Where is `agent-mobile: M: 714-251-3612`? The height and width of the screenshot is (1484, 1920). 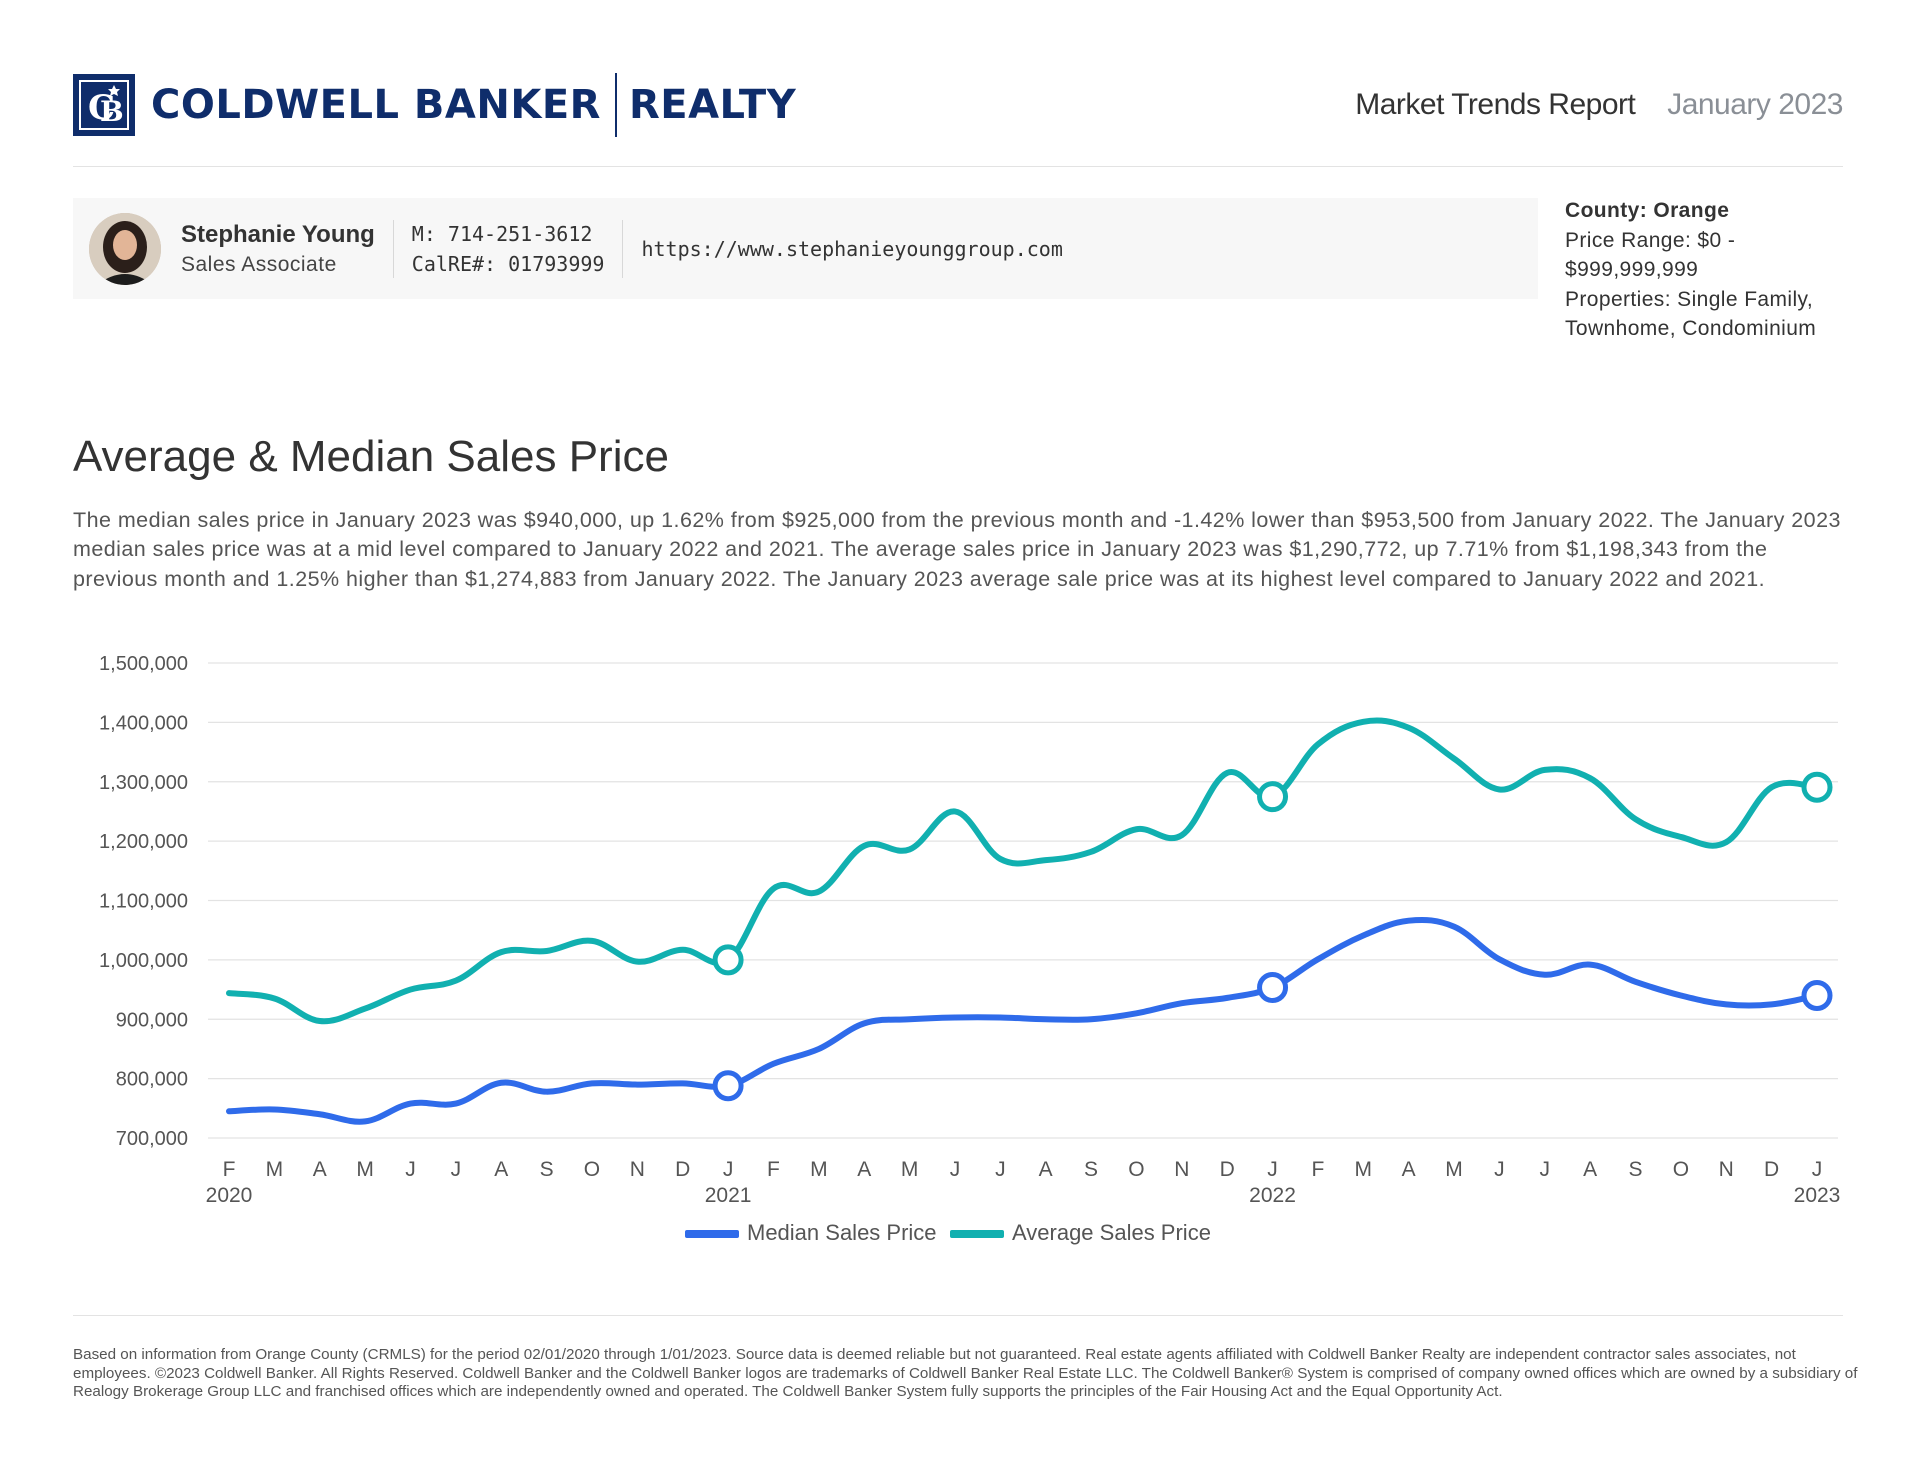 agent-mobile: M: 714-251-3612 is located at coordinates (502, 233).